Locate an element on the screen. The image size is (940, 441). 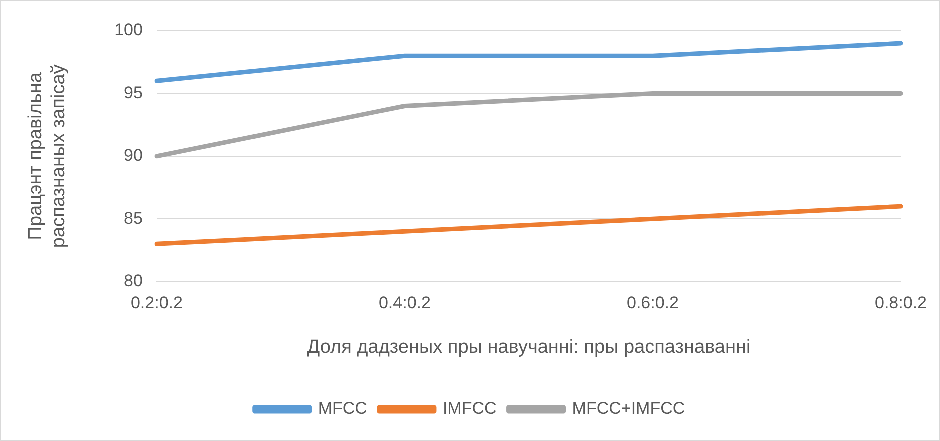
x-tick-label: 0.2:0.2 is located at coordinates (156, 303).